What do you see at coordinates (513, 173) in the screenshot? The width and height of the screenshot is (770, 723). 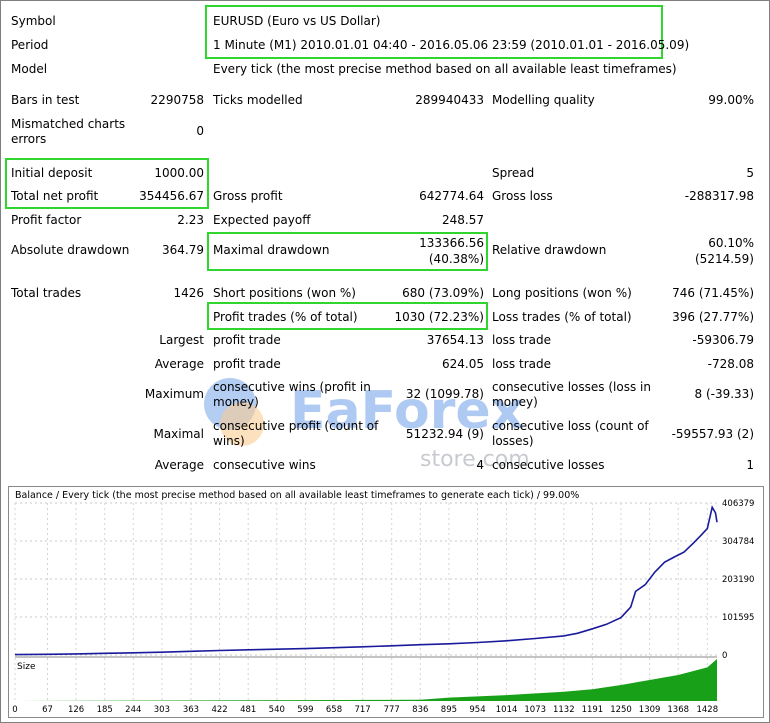 I see `spread-label: Spread` at bounding box center [513, 173].